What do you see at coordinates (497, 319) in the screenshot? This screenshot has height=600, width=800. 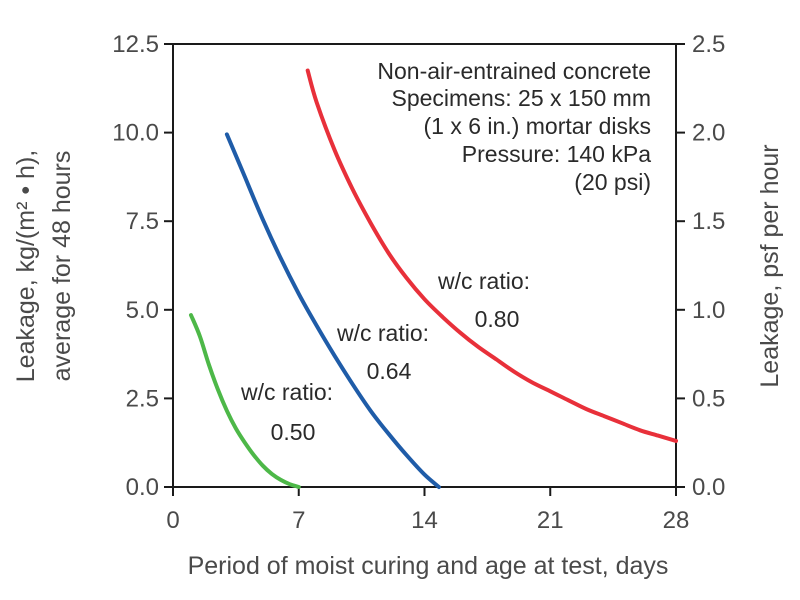 I see `series-label-value: 0.80` at bounding box center [497, 319].